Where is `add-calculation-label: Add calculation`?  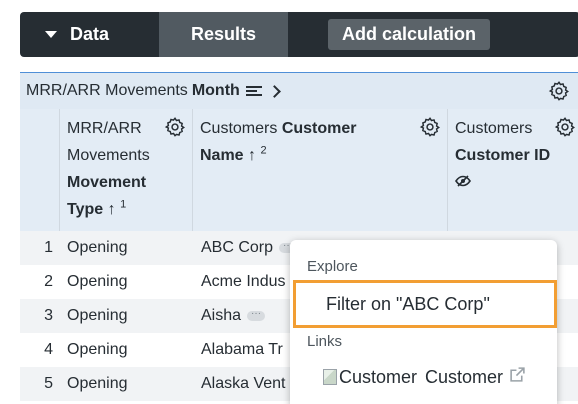
add-calculation-label: Add calculation is located at coordinates (409, 34).